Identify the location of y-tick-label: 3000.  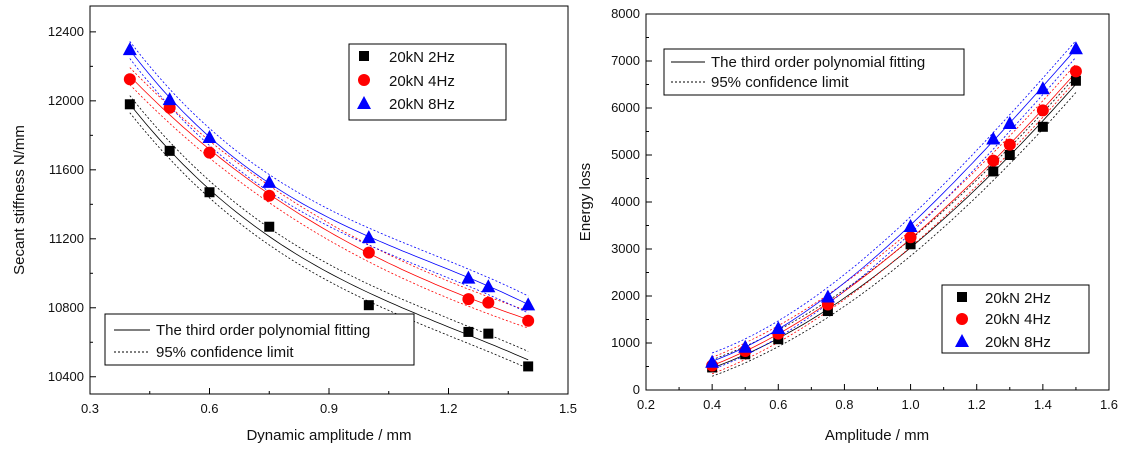
(625, 248).